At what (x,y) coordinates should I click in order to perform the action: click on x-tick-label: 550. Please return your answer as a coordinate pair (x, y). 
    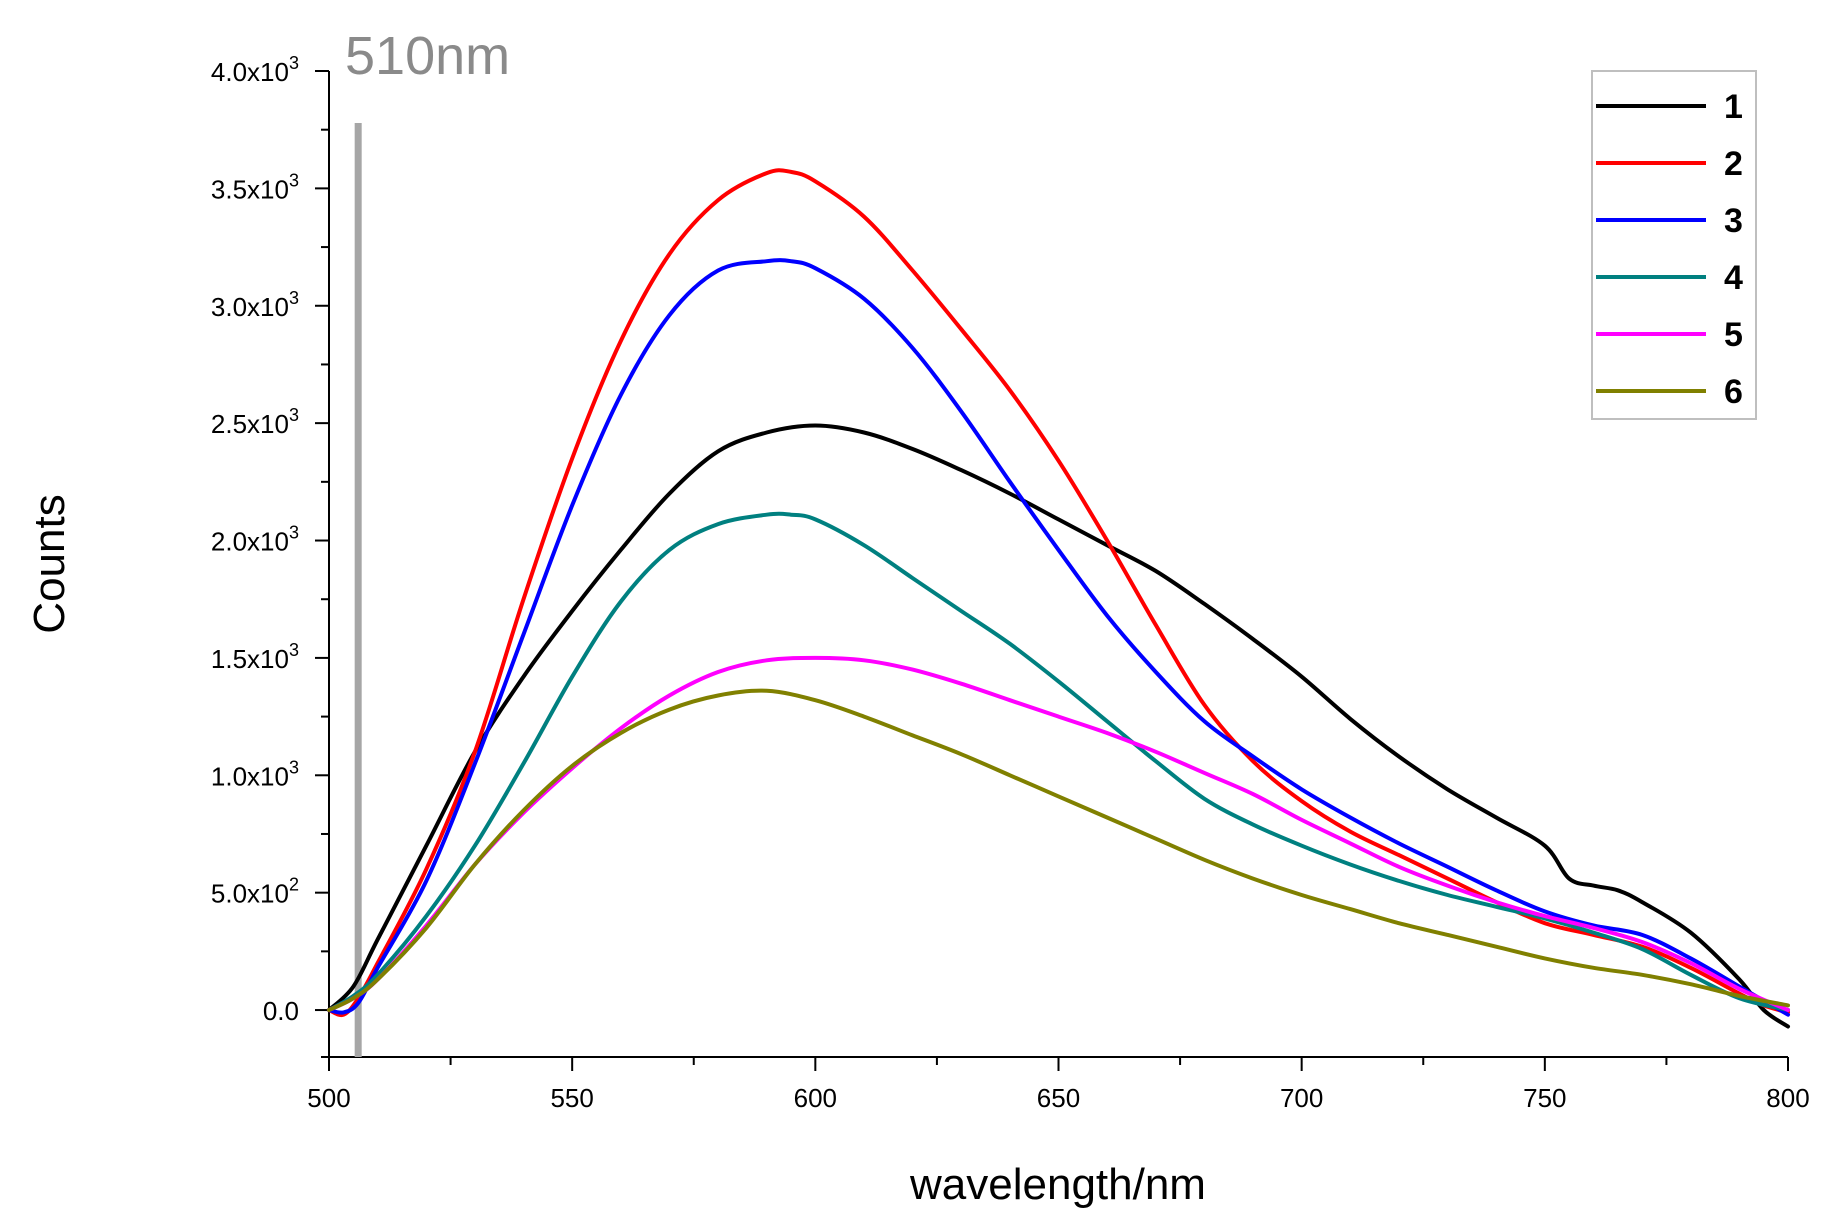
    Looking at the image, I should click on (571, 1098).